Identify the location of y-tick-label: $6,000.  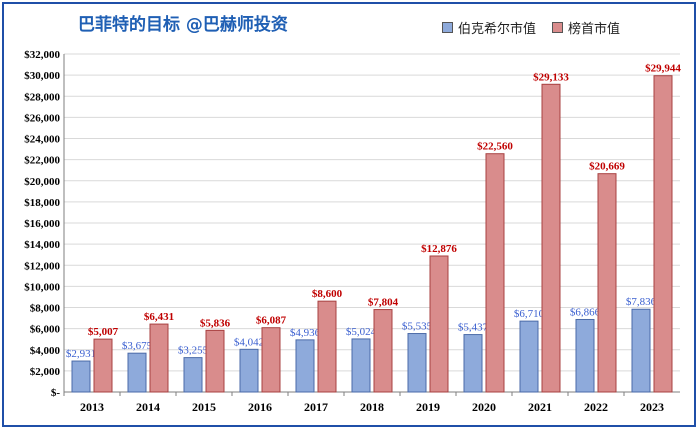
(45, 330).